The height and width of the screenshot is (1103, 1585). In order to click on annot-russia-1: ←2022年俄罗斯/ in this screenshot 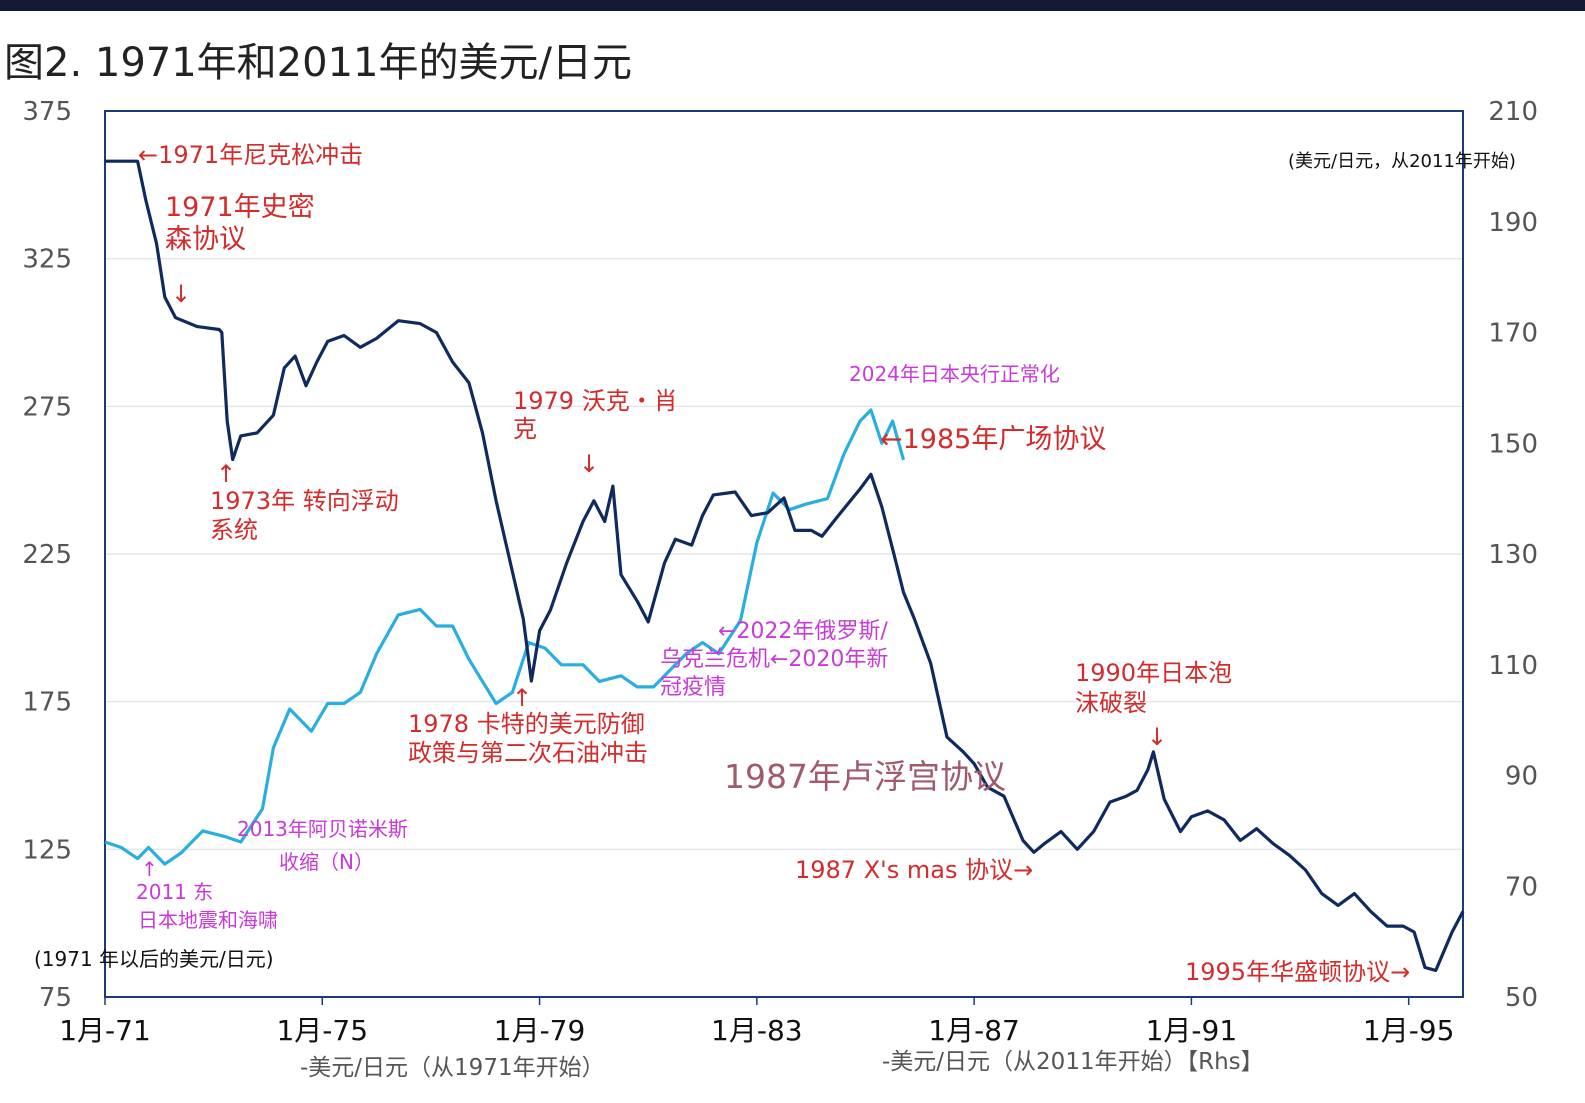, I will do `click(803, 631)`.